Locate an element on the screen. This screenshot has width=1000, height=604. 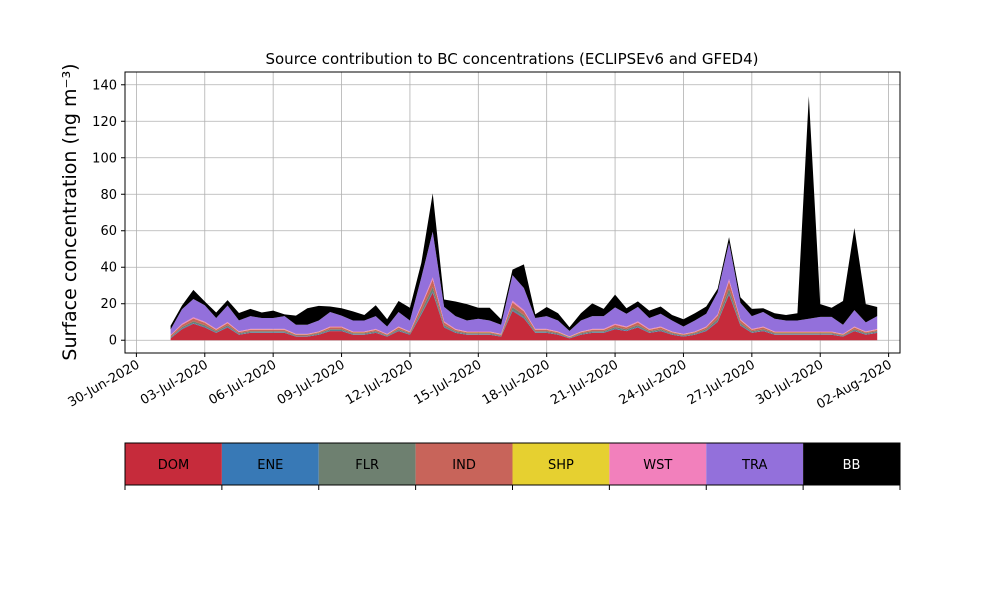
legend-swatch-ind is located at coordinates (464, 464).